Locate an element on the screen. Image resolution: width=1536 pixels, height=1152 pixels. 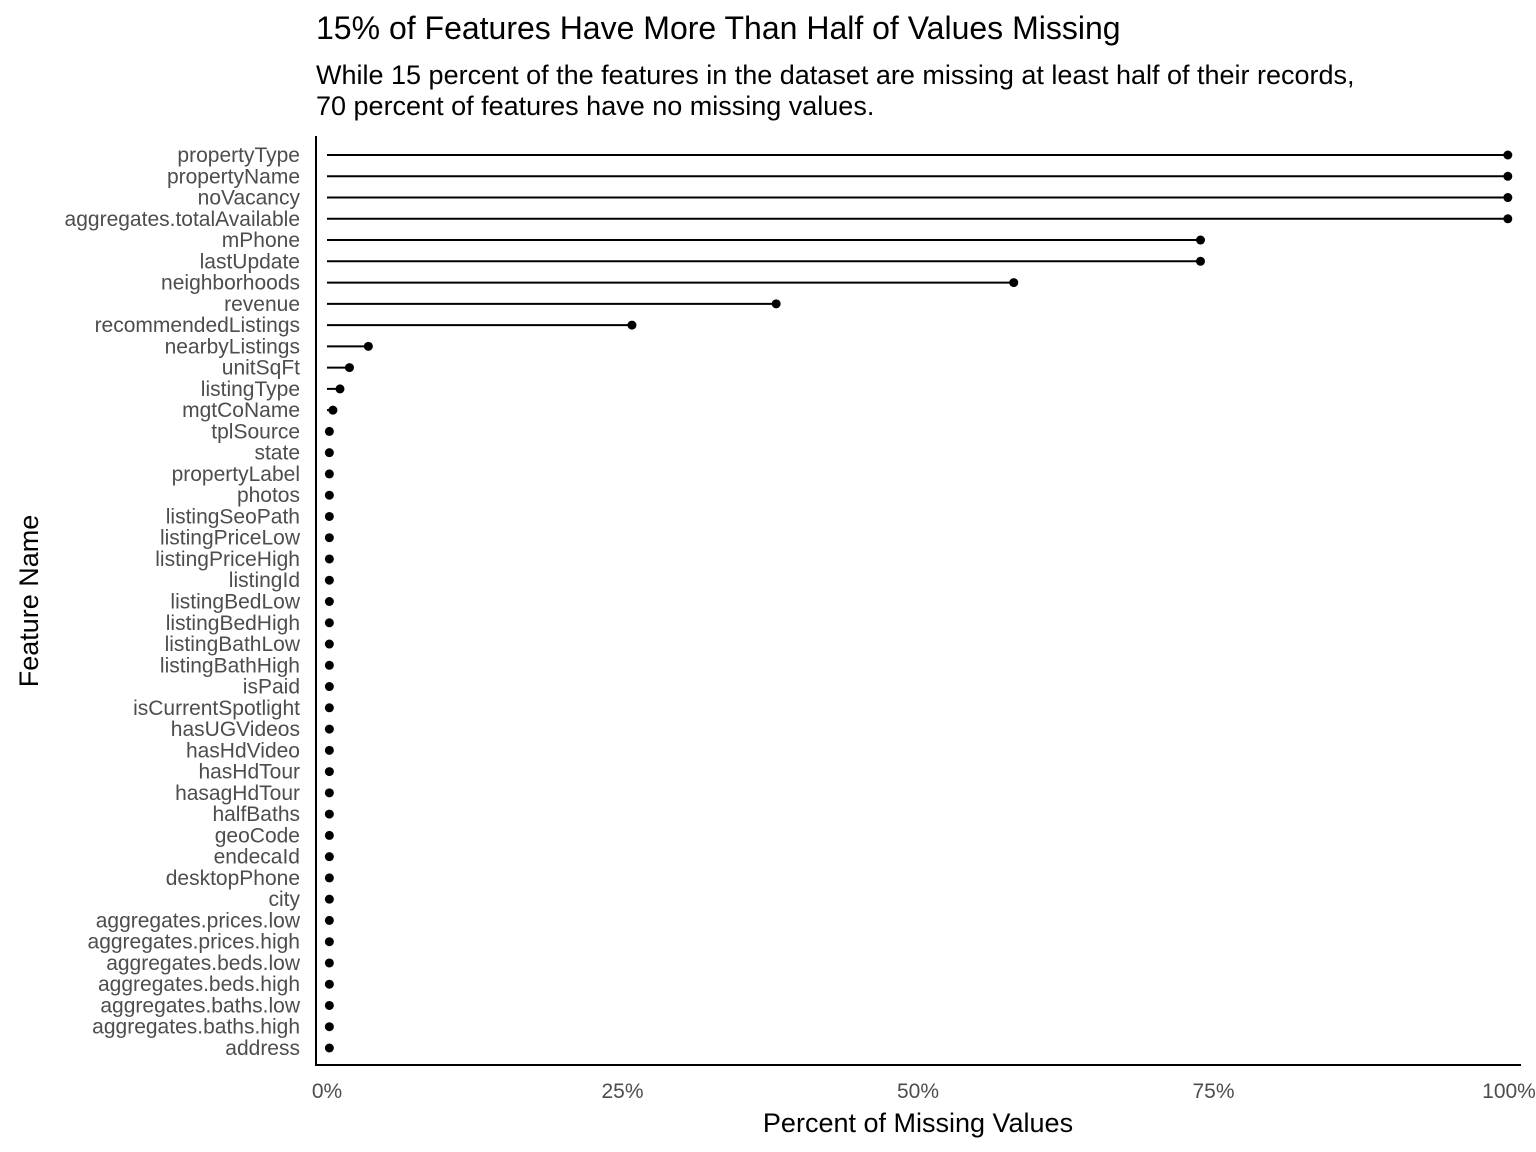
category-label: revenue is located at coordinates (262, 304).